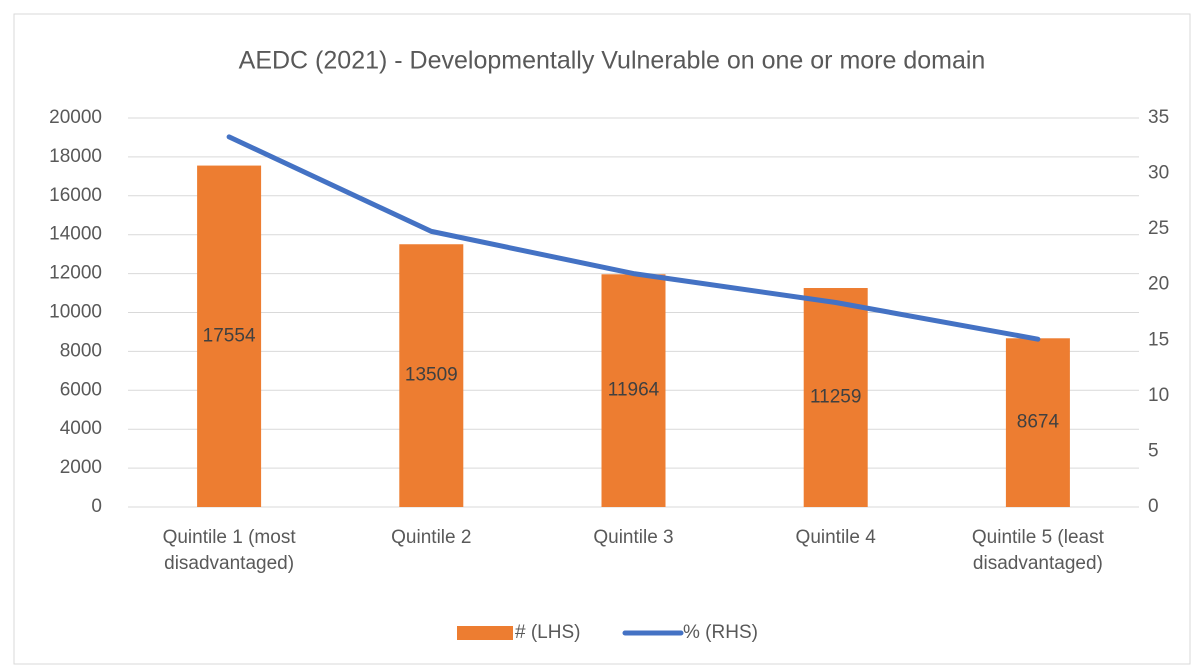  I want to click on y2-tick-label: 10, so click(1158, 395).